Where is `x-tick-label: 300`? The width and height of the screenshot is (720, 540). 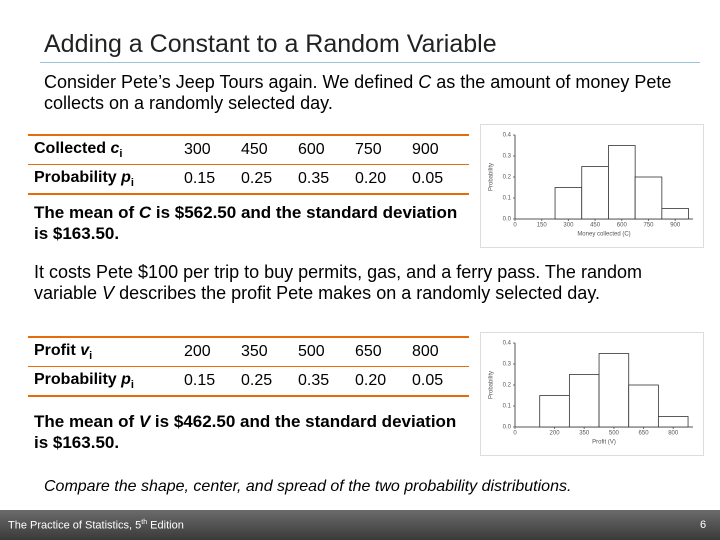 x-tick-label: 300 is located at coordinates (568, 226).